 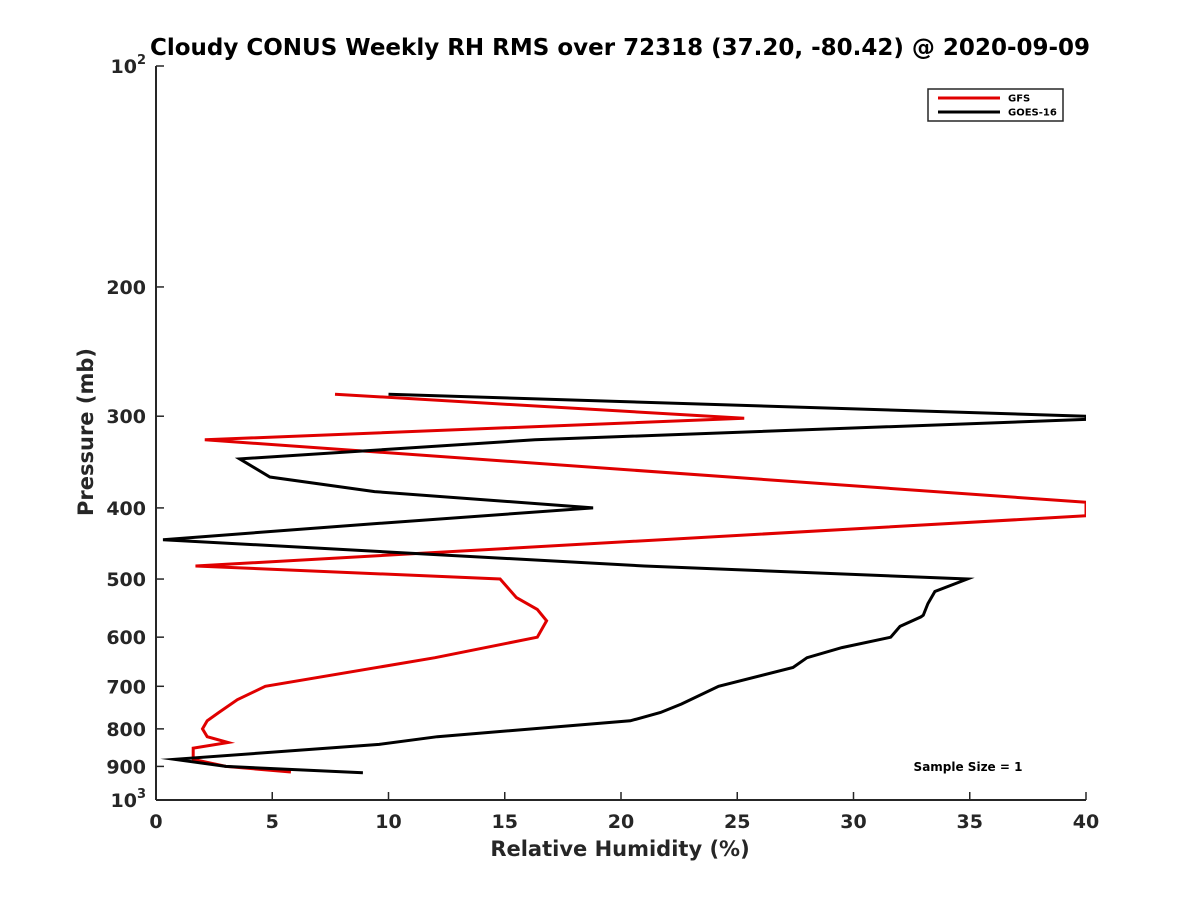 What do you see at coordinates (126, 417) in the screenshot?
I see `y-tick-label: 300` at bounding box center [126, 417].